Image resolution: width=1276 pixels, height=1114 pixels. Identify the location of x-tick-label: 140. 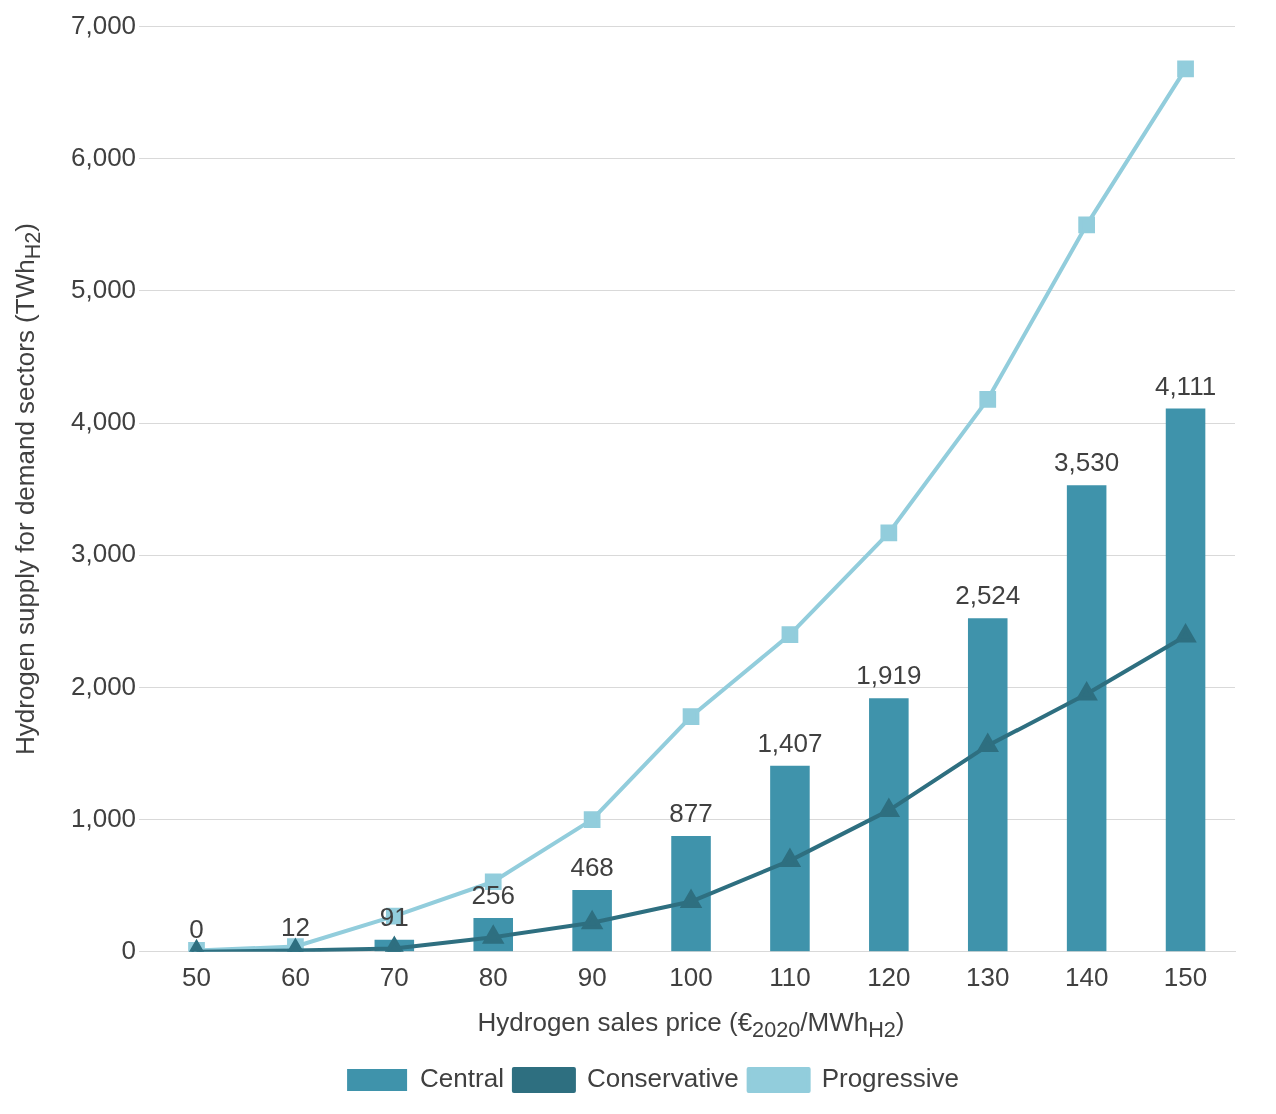
(1086, 976).